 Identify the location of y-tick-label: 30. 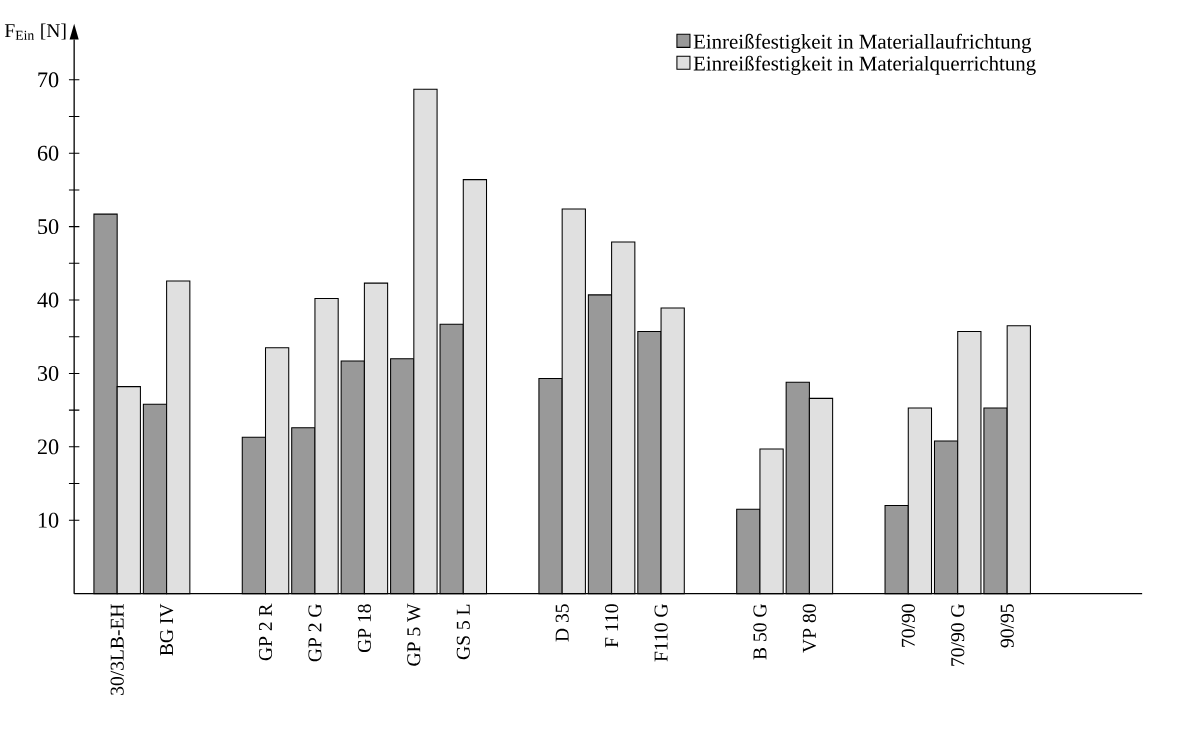
(48, 374).